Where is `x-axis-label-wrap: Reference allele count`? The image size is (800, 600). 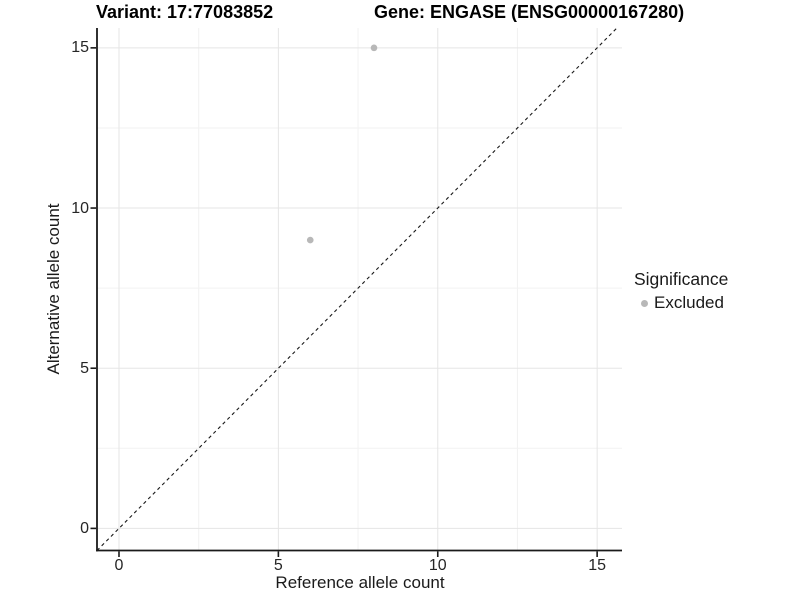
x-axis-label-wrap: Reference allele count is located at coordinates (359, 583).